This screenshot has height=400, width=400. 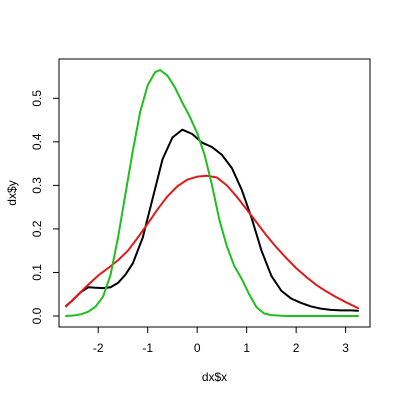 What do you see at coordinates (37, 228) in the screenshot?
I see `y-tick-label: 0.2` at bounding box center [37, 228].